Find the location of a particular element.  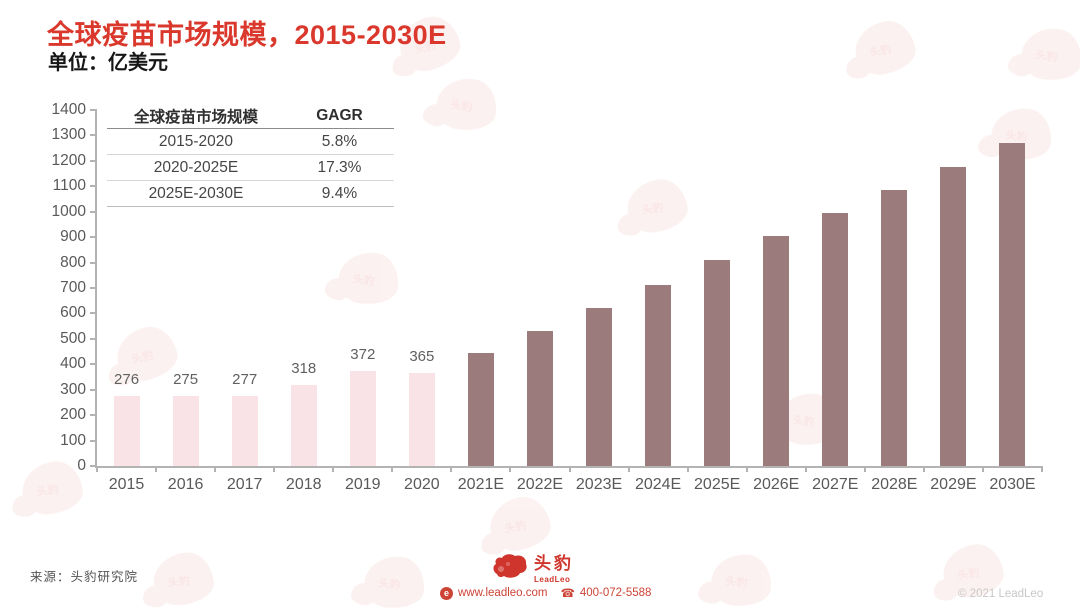

y-axis-label: 700 is located at coordinates (73, 287).